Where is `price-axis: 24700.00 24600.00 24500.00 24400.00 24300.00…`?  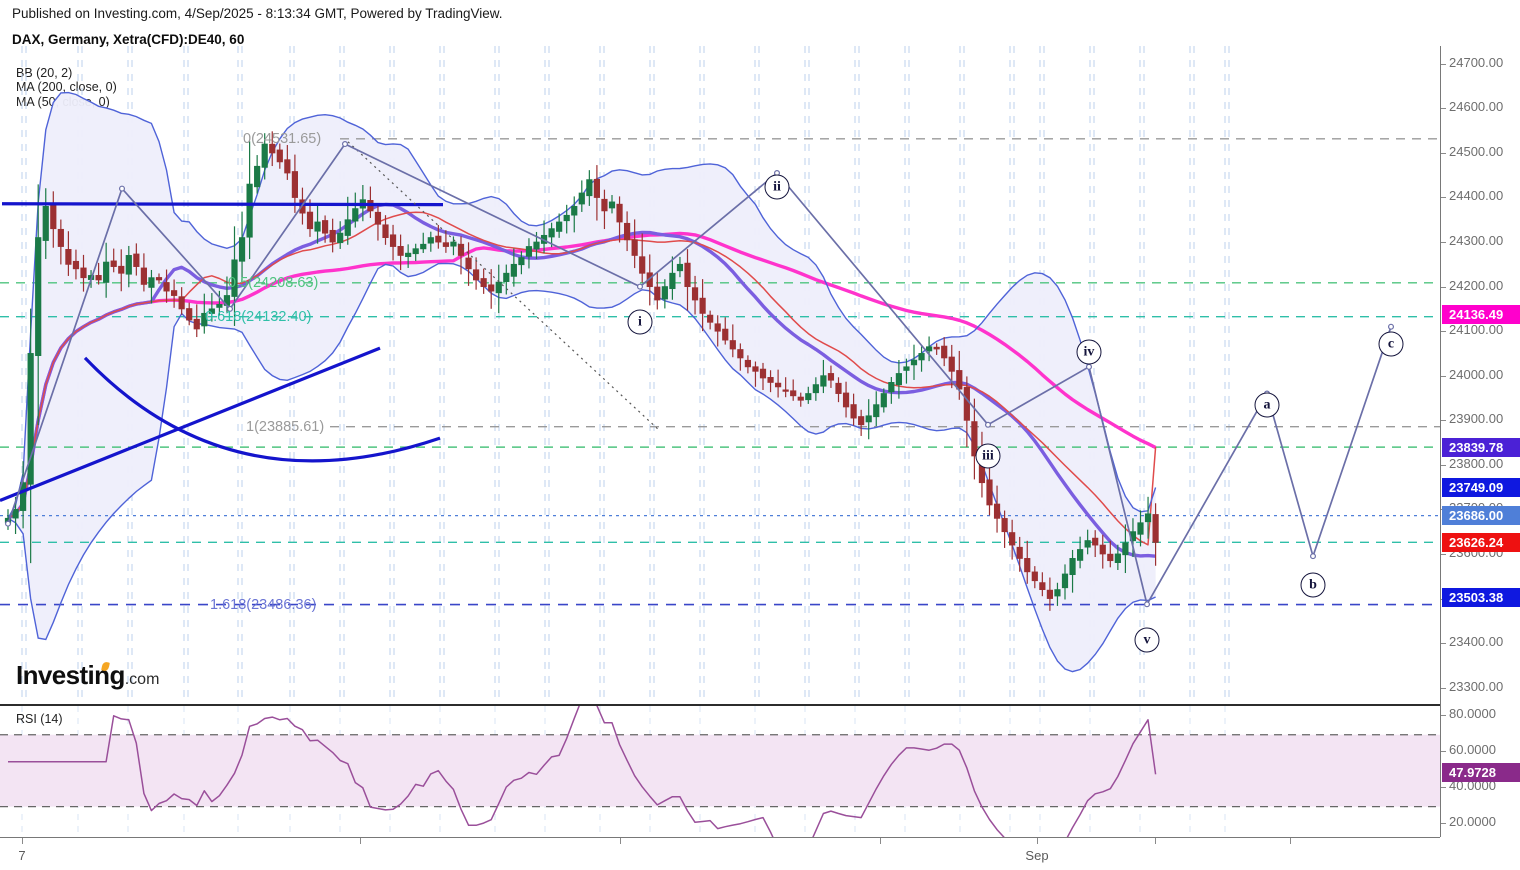
price-axis: 24700.00 24600.00 24500.00 24400.00 24300.00… is located at coordinates (1480, 441).